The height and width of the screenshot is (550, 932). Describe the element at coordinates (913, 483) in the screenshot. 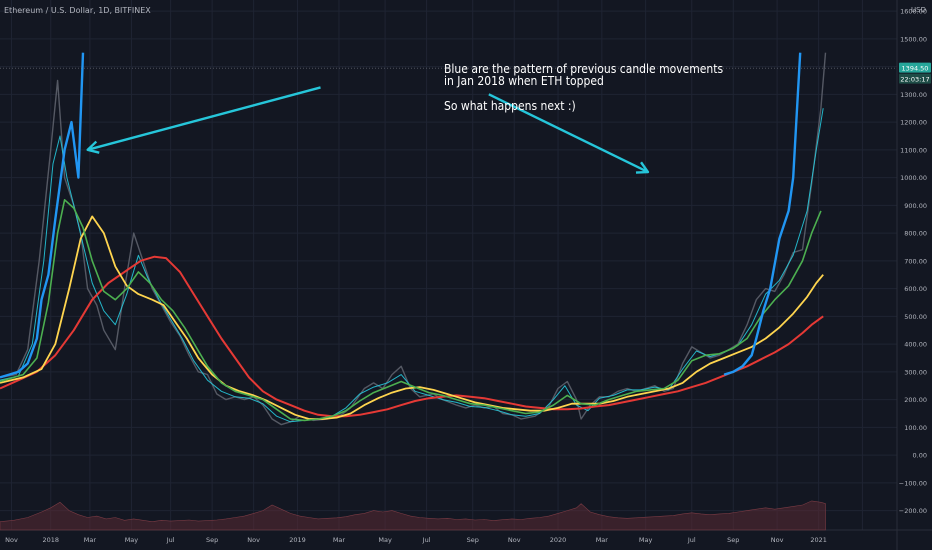

I see `y-tick-label: −100.00` at that location.